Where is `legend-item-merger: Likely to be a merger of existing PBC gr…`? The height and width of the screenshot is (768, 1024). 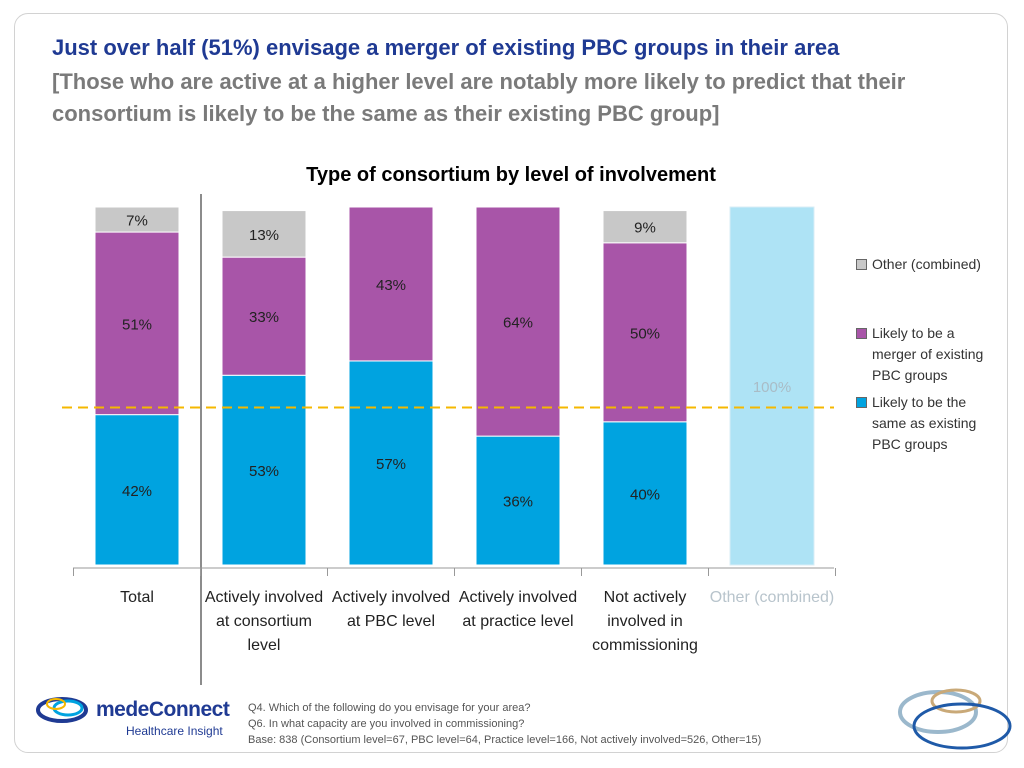 legend-item-merger: Likely to be a merger of existing PBC gr… is located at coordinates (926, 354).